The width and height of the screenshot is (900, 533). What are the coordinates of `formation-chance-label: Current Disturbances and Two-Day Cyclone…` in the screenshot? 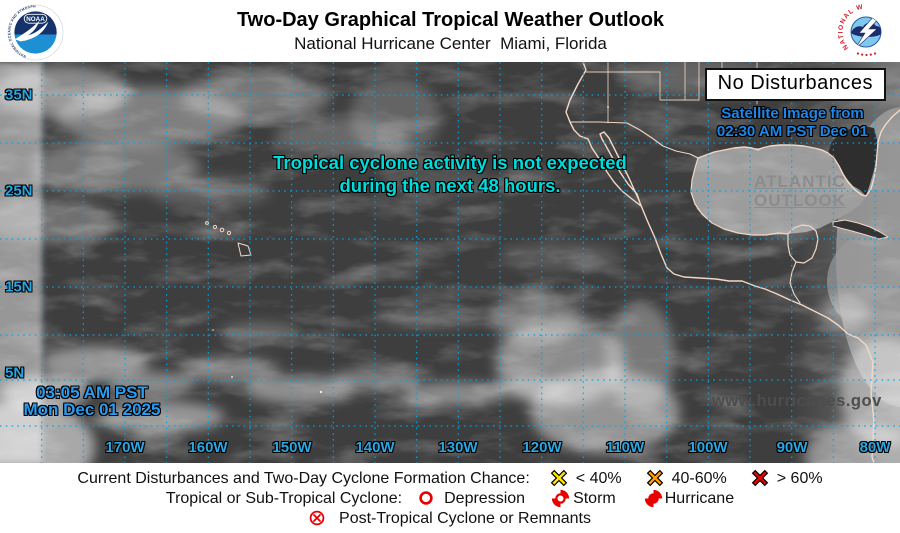 It's located at (303, 478).